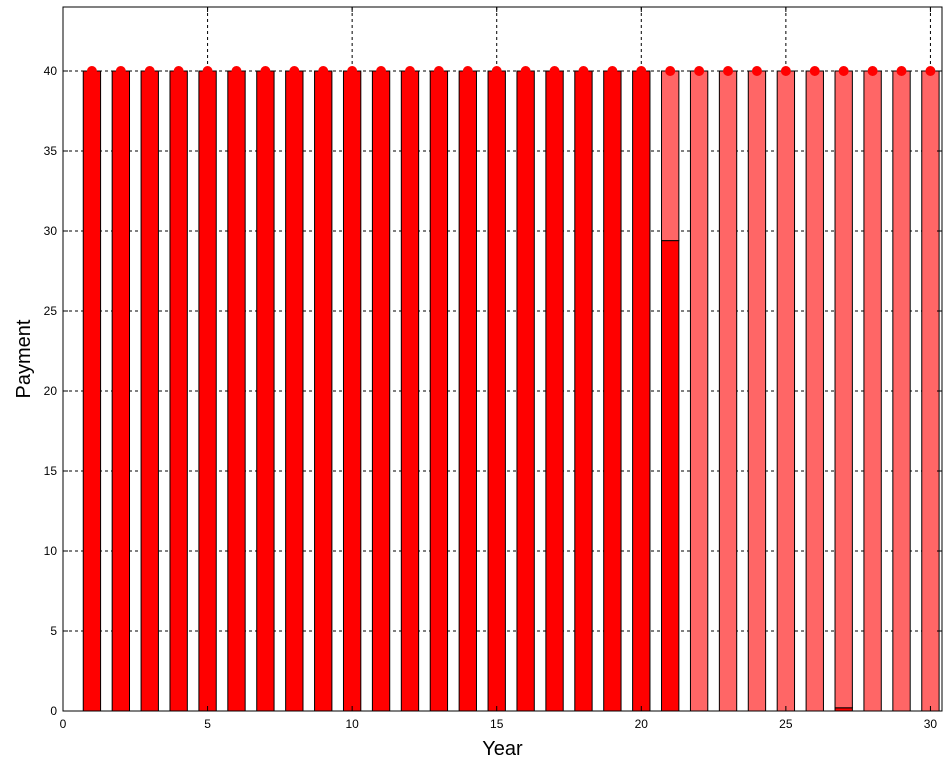 This screenshot has height=763, width=948. I want to click on x-axis-label: Year, so click(502, 749).